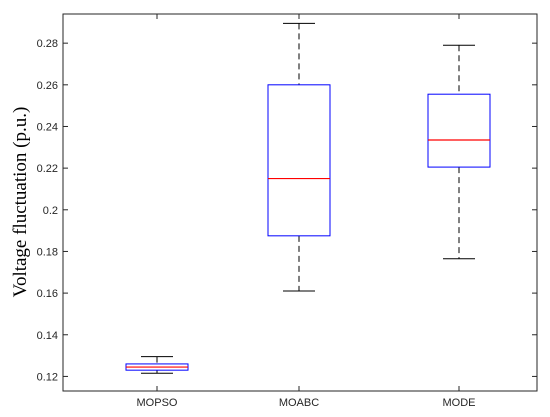  Describe the element at coordinates (47, 86) in the screenshot. I see `y-tick-label: 0.26` at that location.